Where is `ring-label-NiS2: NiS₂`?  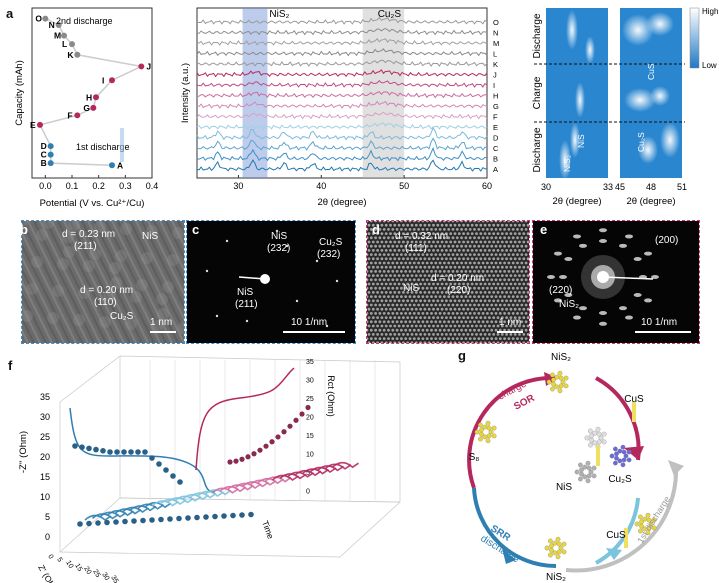 ring-label-NiS2: NiS₂ is located at coordinates (569, 304).